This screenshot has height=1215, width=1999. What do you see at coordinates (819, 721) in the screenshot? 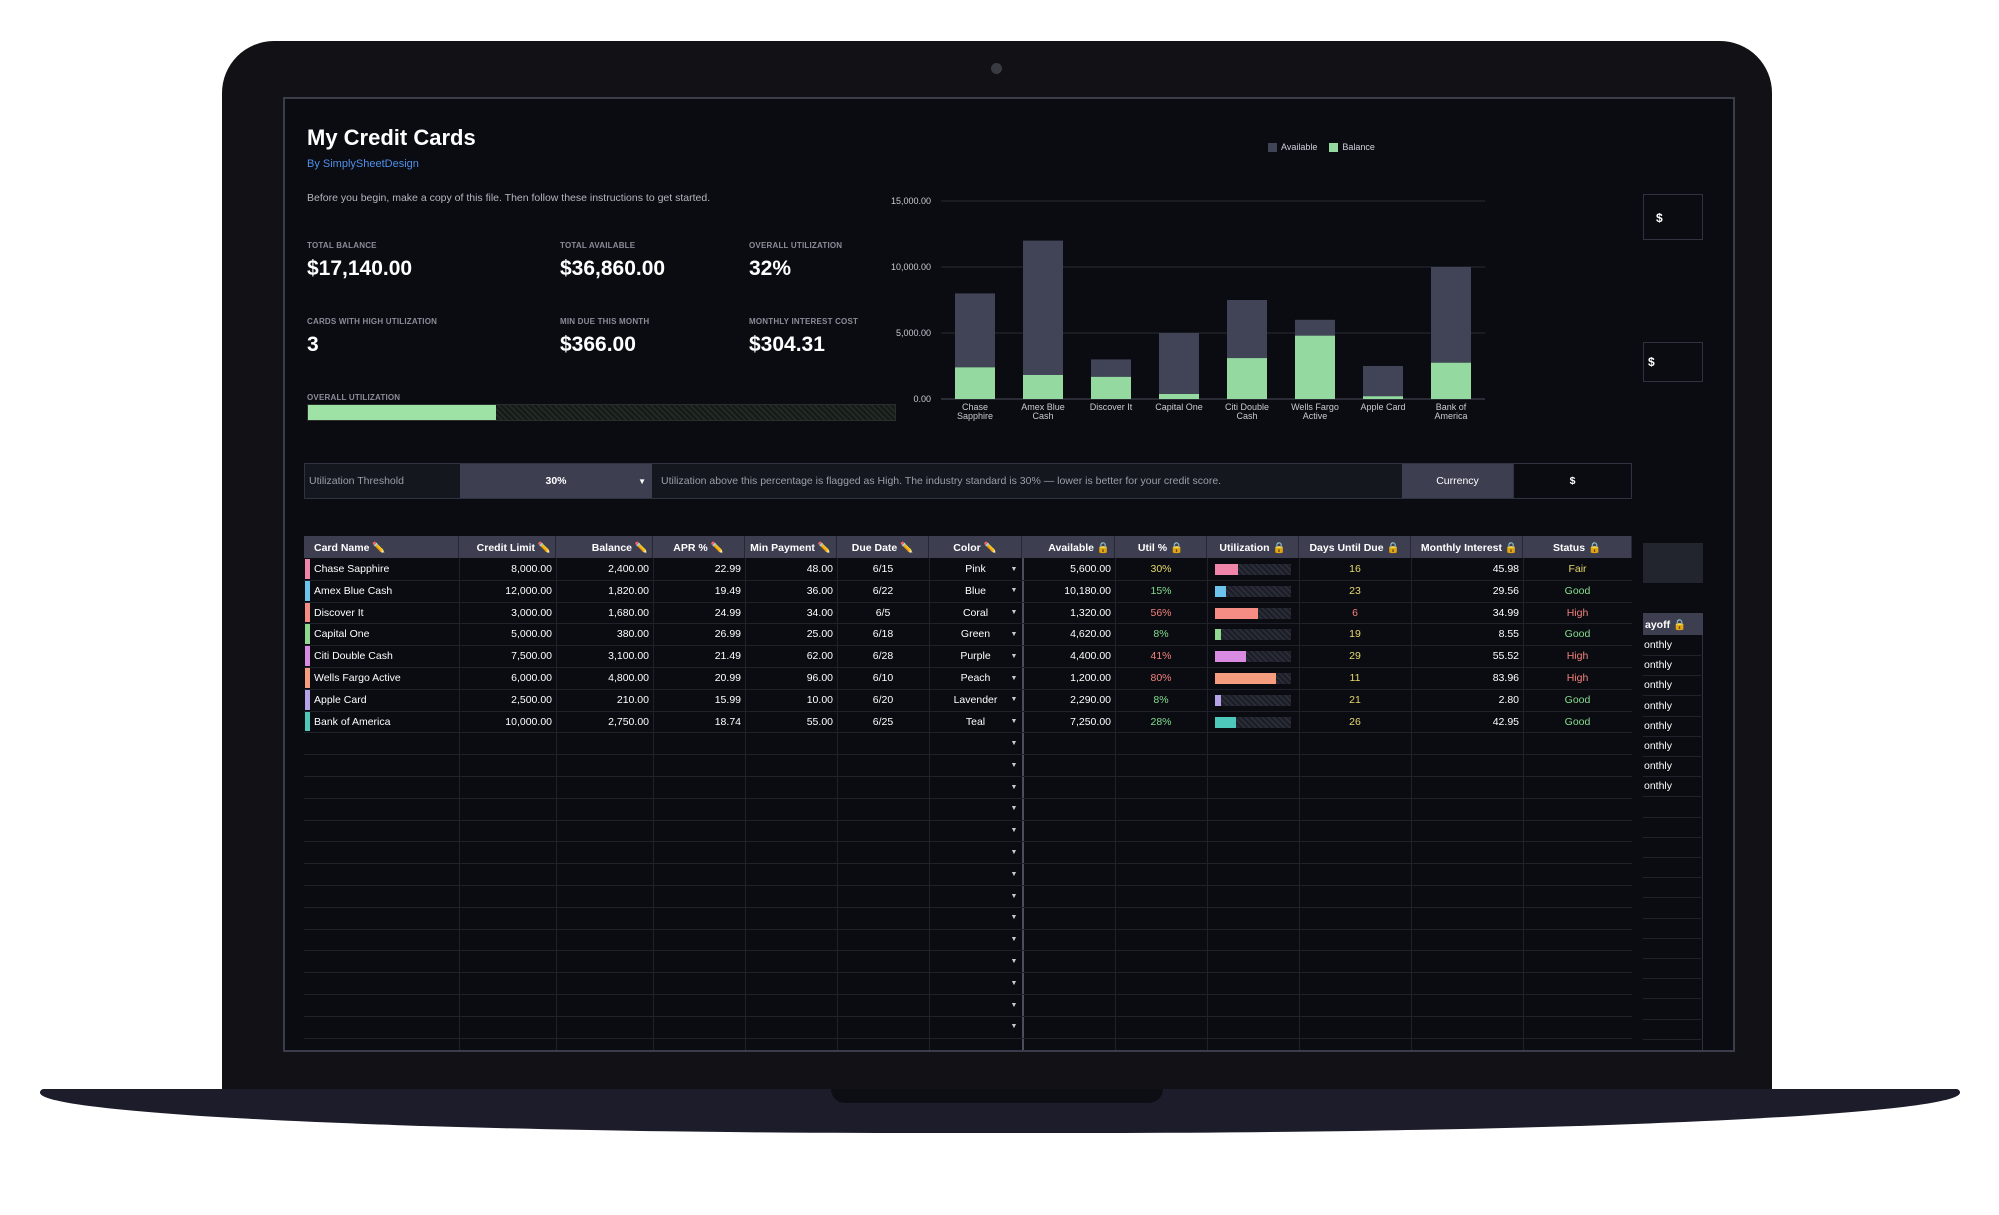
I see `min-payment-cell: 55.00` at bounding box center [819, 721].